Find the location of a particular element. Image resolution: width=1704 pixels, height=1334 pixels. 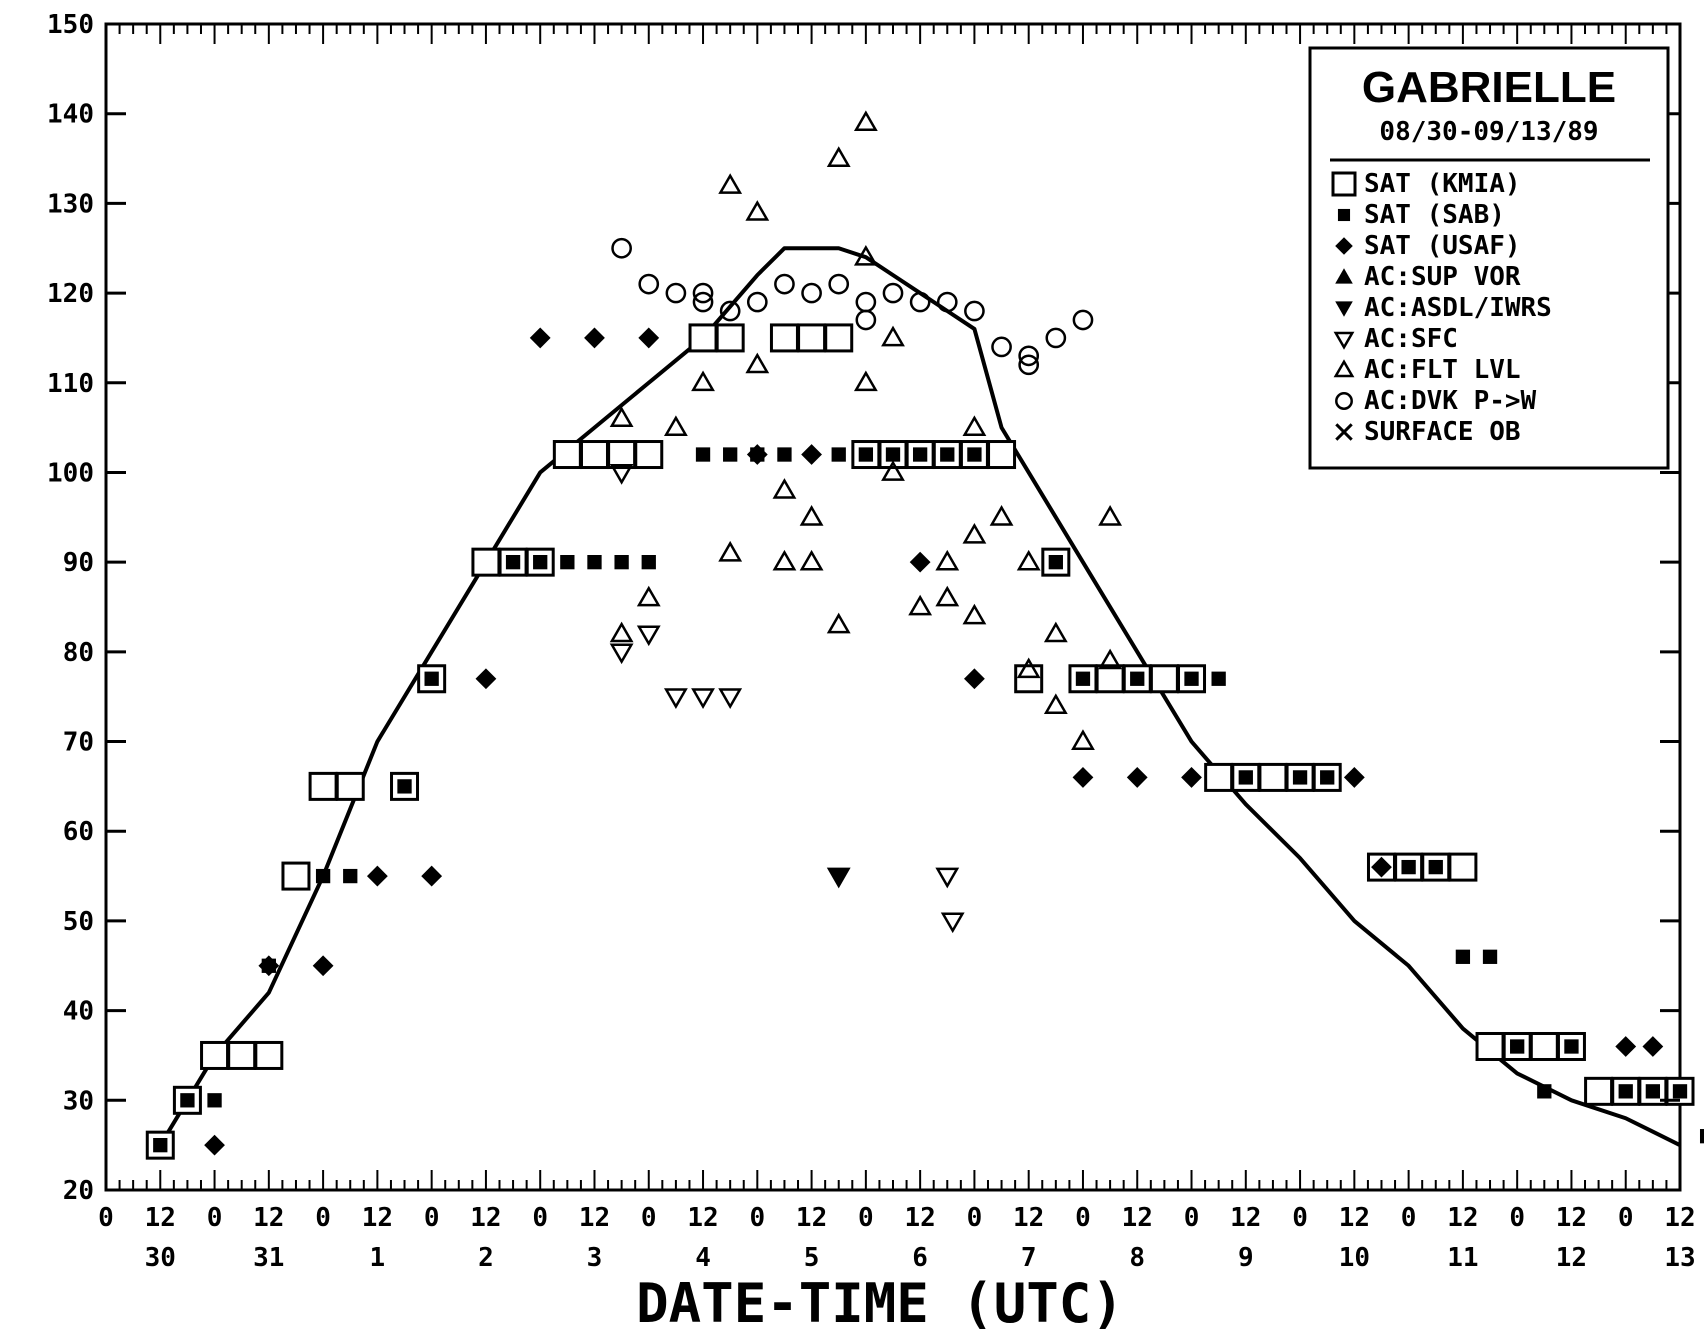

x-day-label: 12 is located at coordinates (1571, 1258).